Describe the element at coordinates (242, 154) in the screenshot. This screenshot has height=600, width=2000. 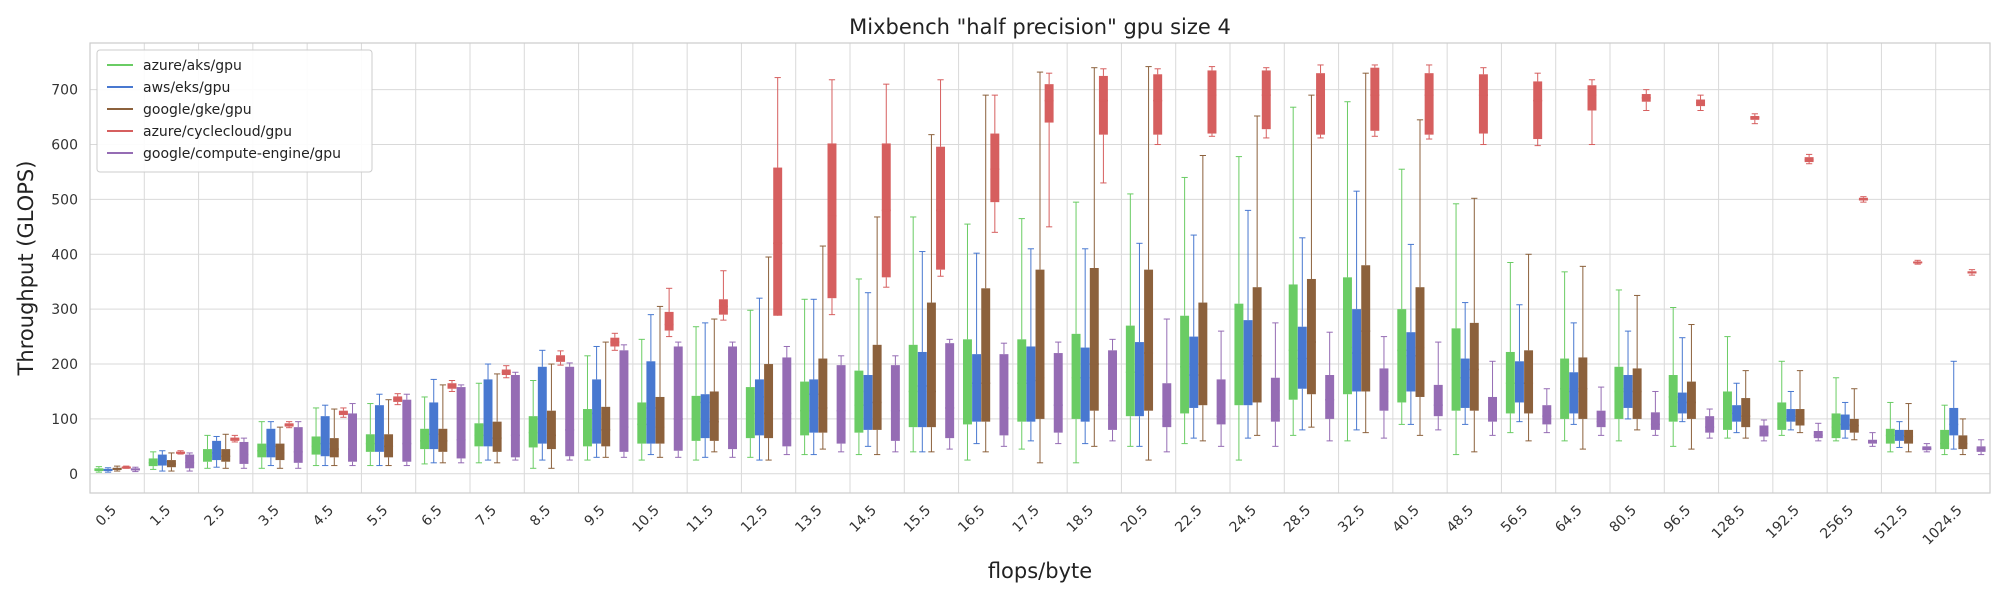
I see `legend-entry-label: google/compute-engine/gpu` at that location.